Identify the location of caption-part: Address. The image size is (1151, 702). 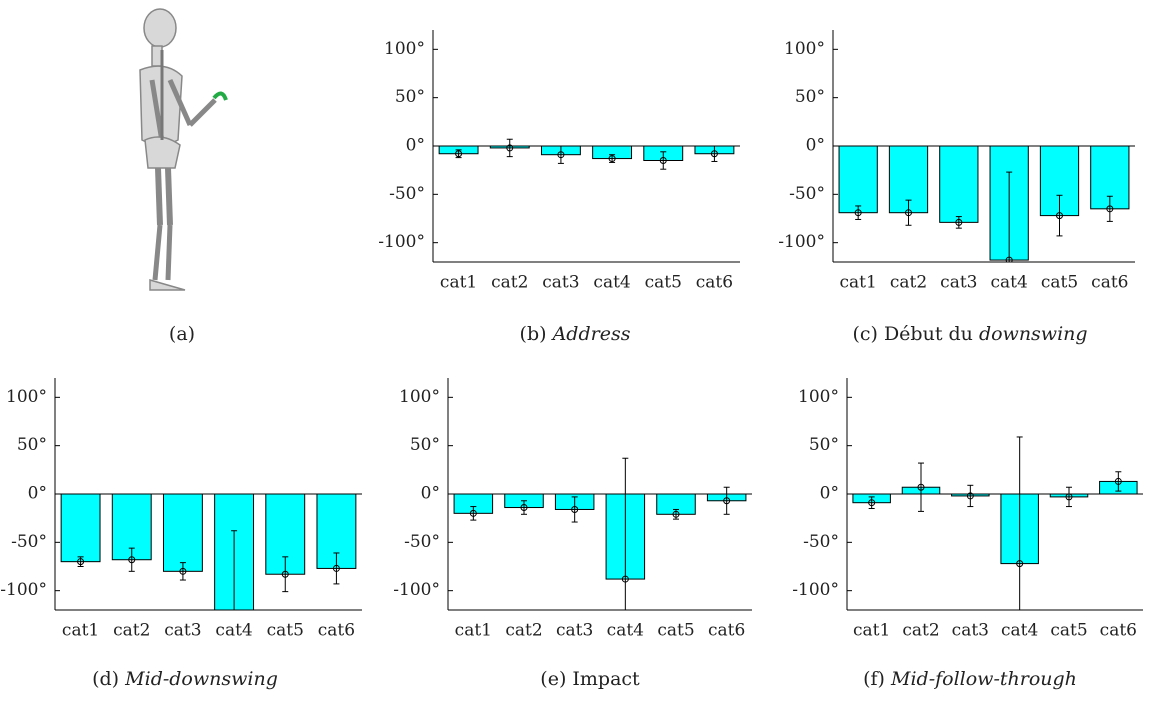
(591, 334).